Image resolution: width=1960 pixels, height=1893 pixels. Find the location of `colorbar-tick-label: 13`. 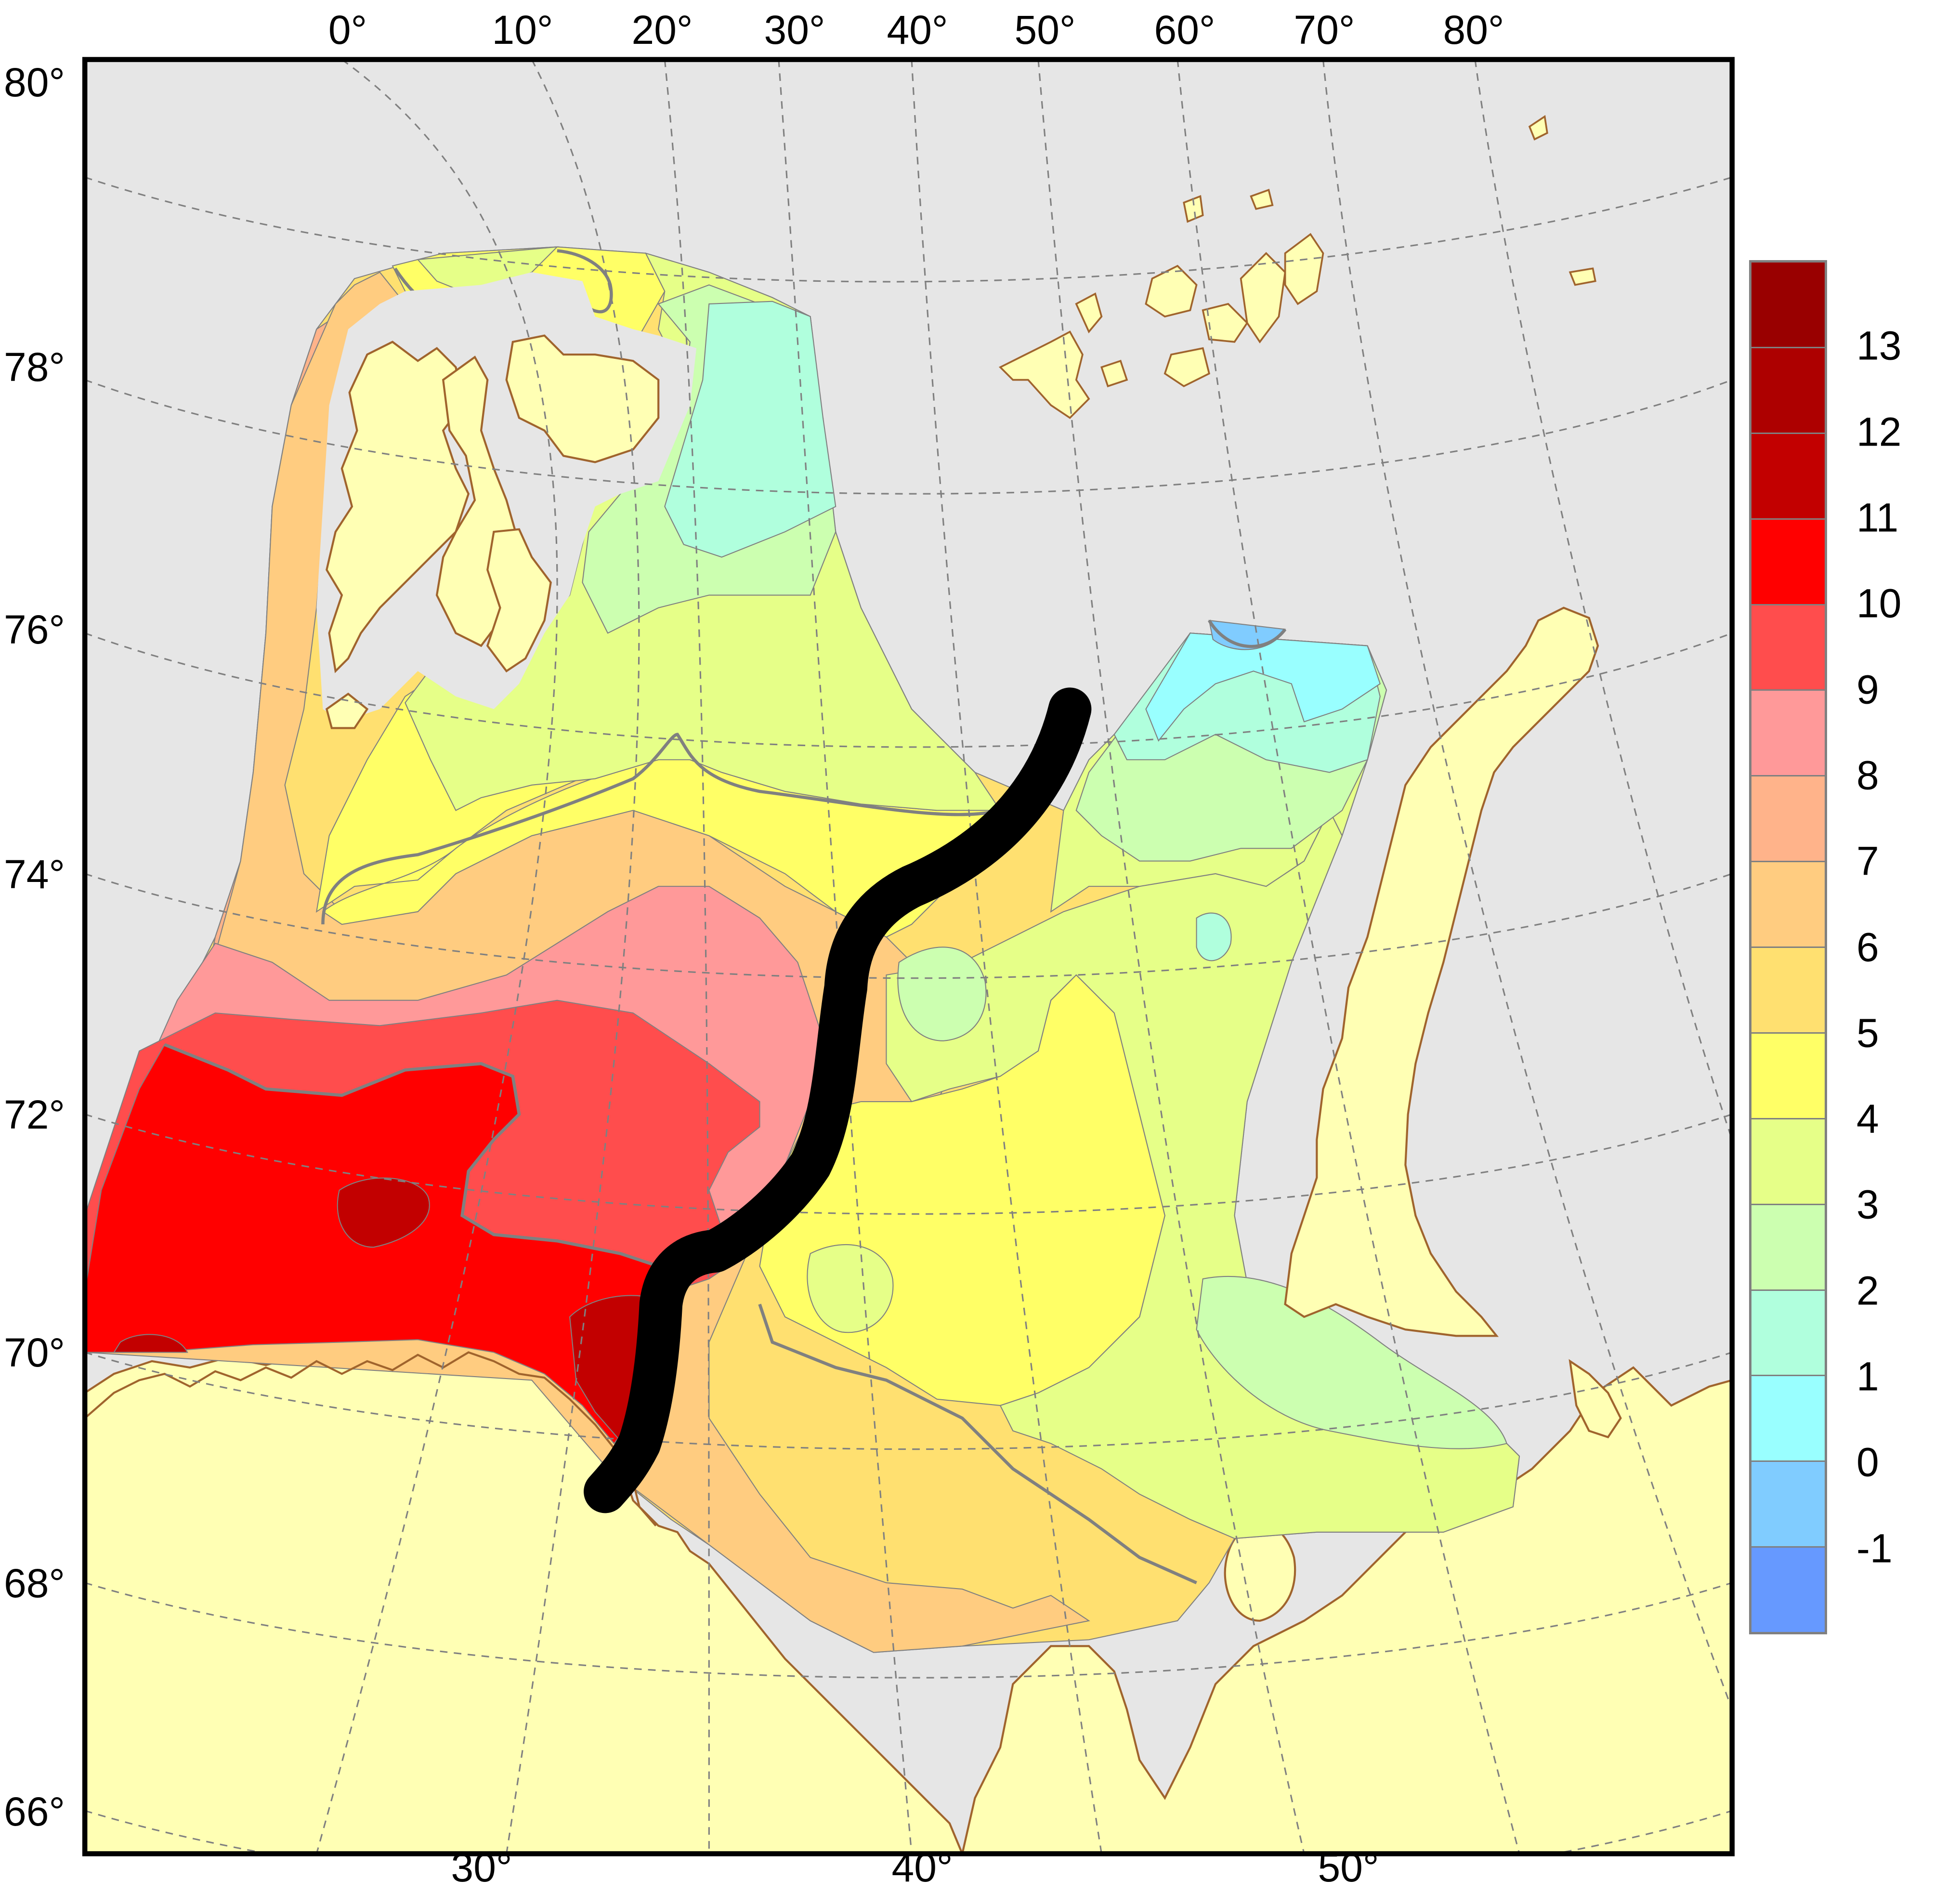

colorbar-tick-label: 13 is located at coordinates (1879, 345).